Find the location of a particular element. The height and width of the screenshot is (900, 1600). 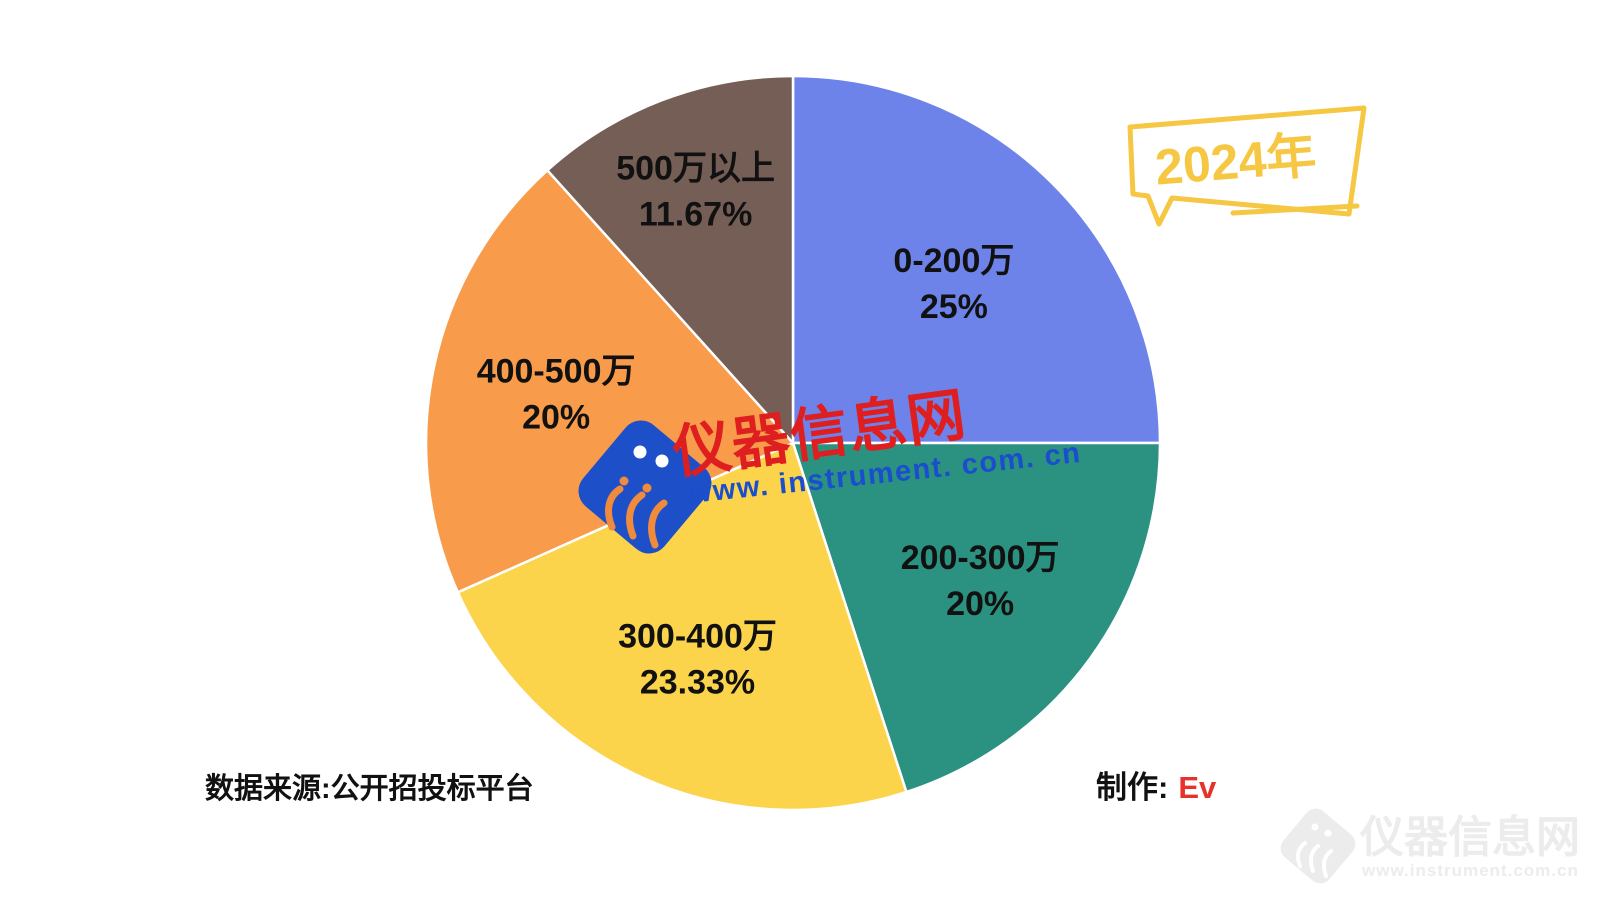

center-watermark: 仪器信息网 www. instrument. com. cn is located at coordinates (830, 468).